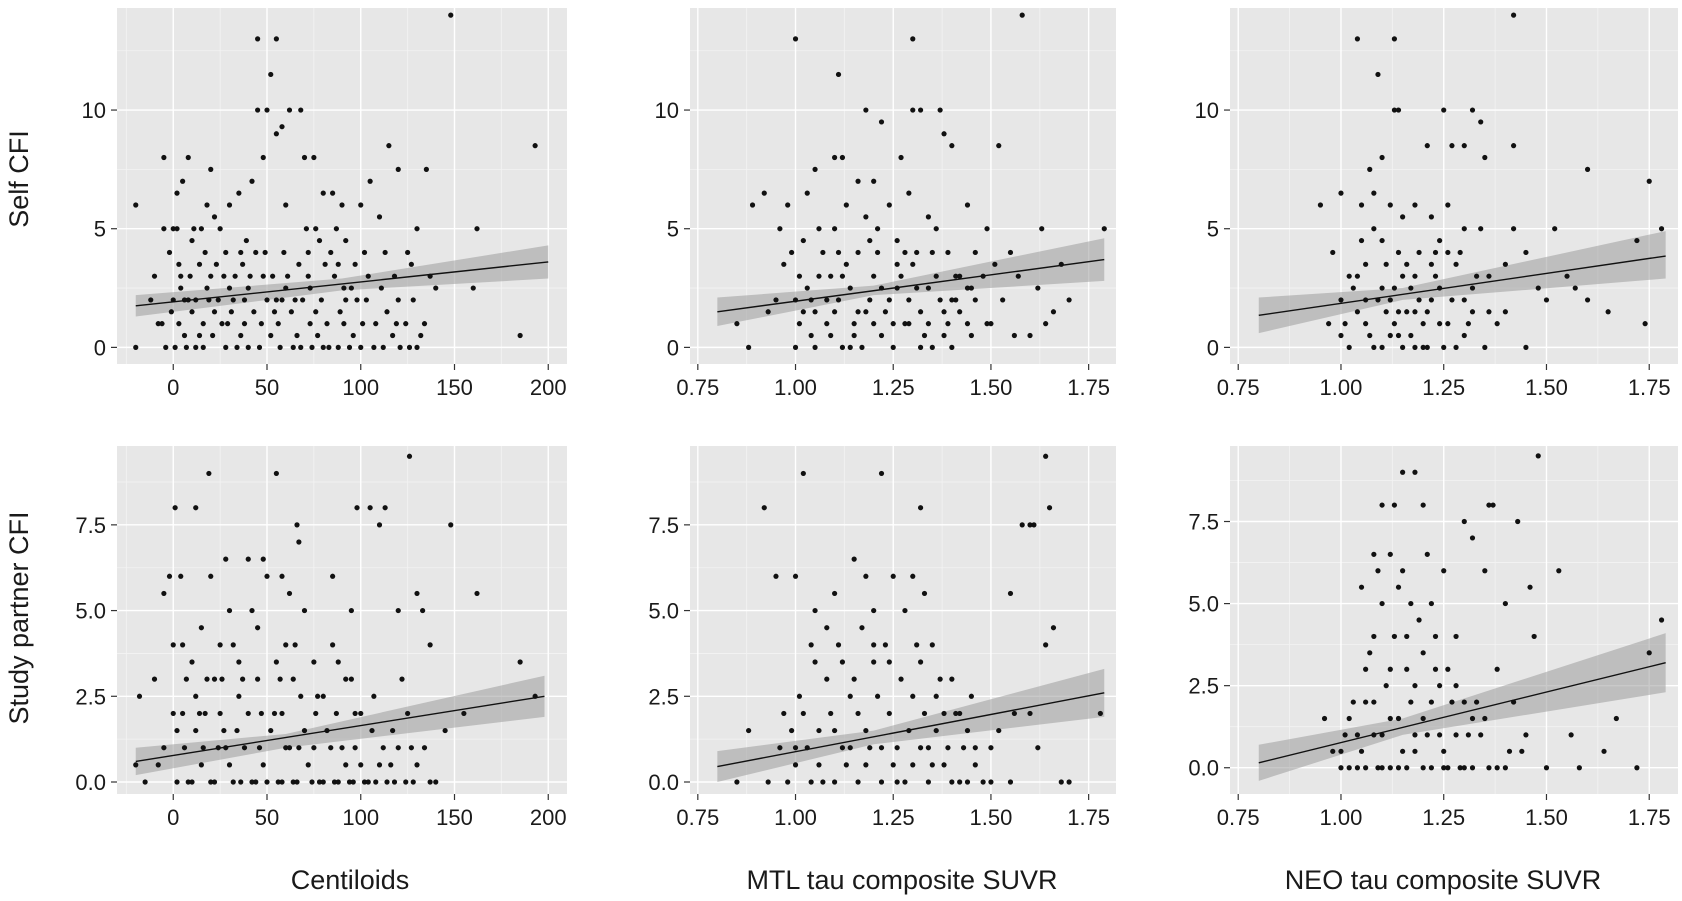 The width and height of the screenshot is (1682, 901). What do you see at coordinates (1462, 181) in the screenshot?
I see `panel-data` at bounding box center [1462, 181].